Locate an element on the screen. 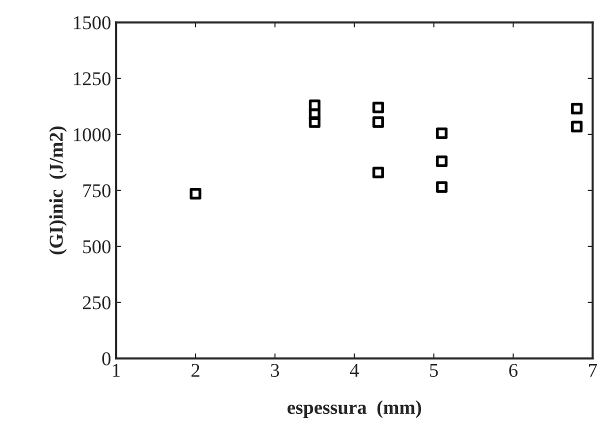 The image size is (611, 448). x-tick-label: 3 is located at coordinates (275, 370).